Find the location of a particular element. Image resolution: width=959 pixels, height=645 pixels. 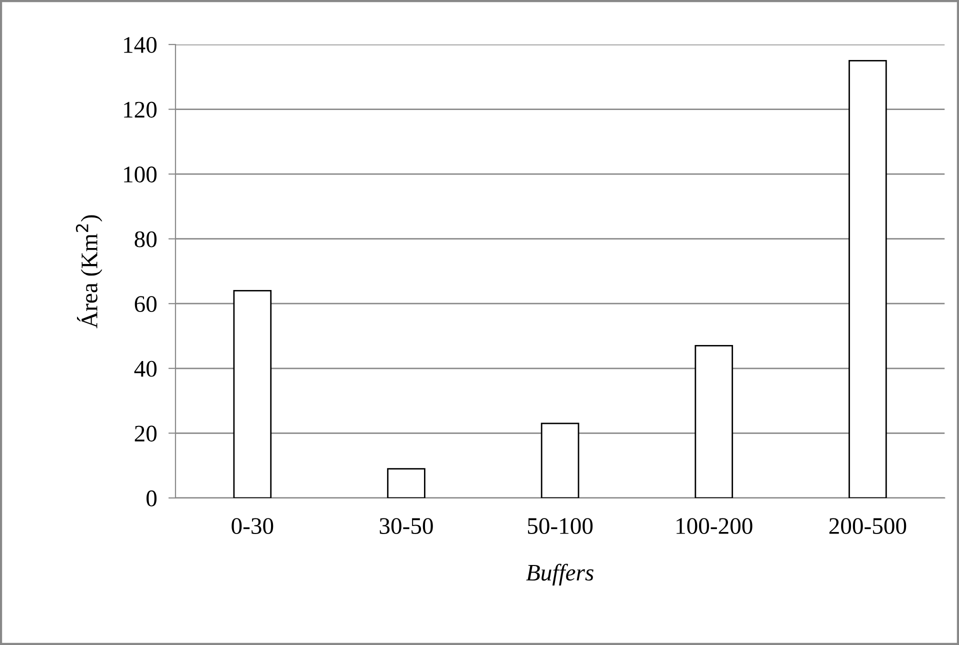

x-tick-label: 50-100 is located at coordinates (560, 526).